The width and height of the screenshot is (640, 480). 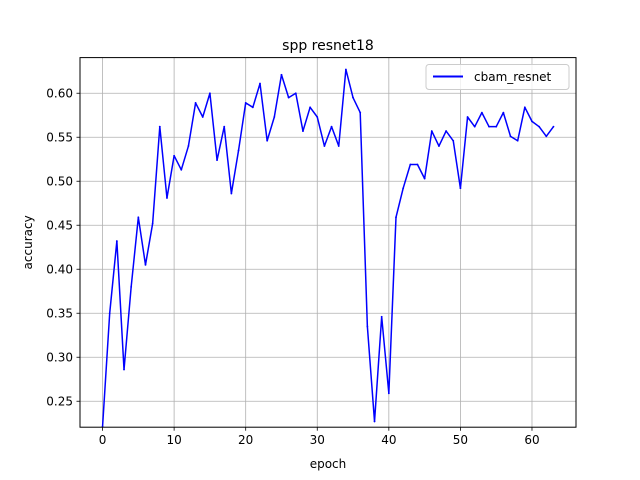 What do you see at coordinates (531, 440) in the screenshot?
I see `x-tick-label: 60` at bounding box center [531, 440].